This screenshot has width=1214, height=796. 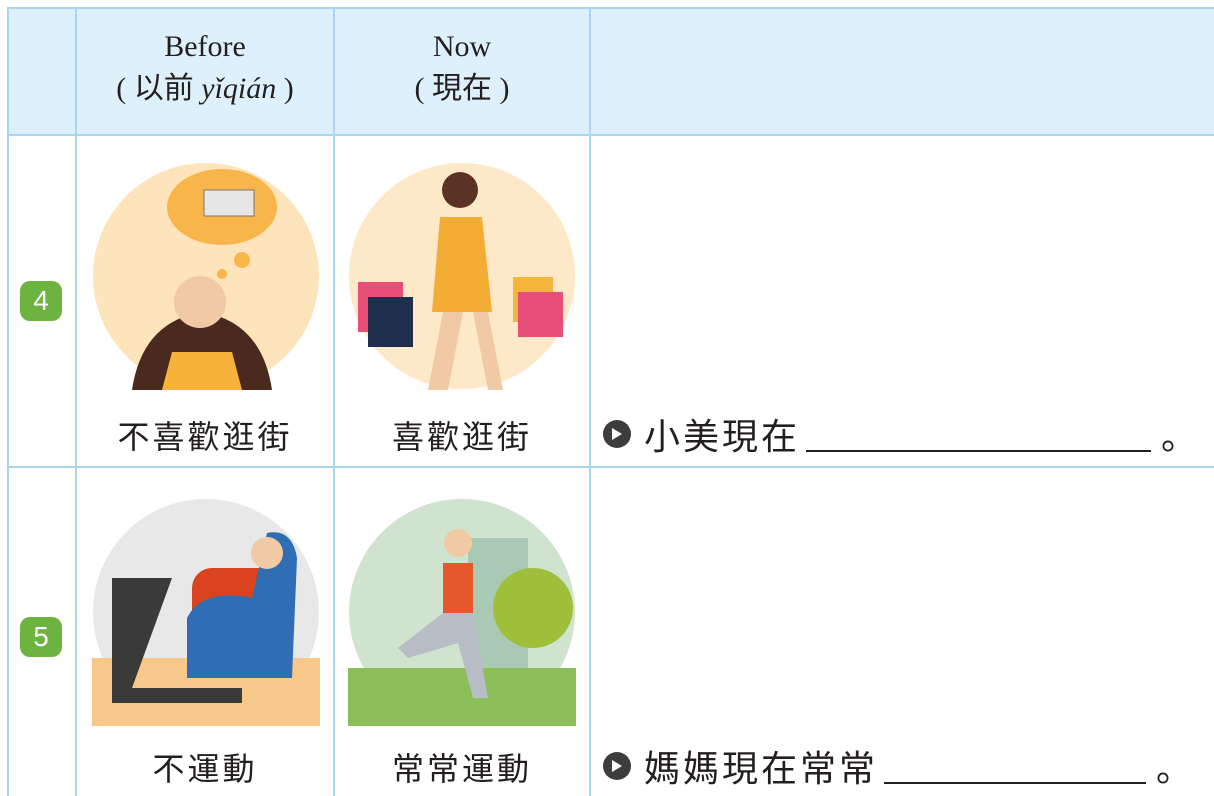 I want to click on caption: 喜歡逛街, so click(x=461, y=437).